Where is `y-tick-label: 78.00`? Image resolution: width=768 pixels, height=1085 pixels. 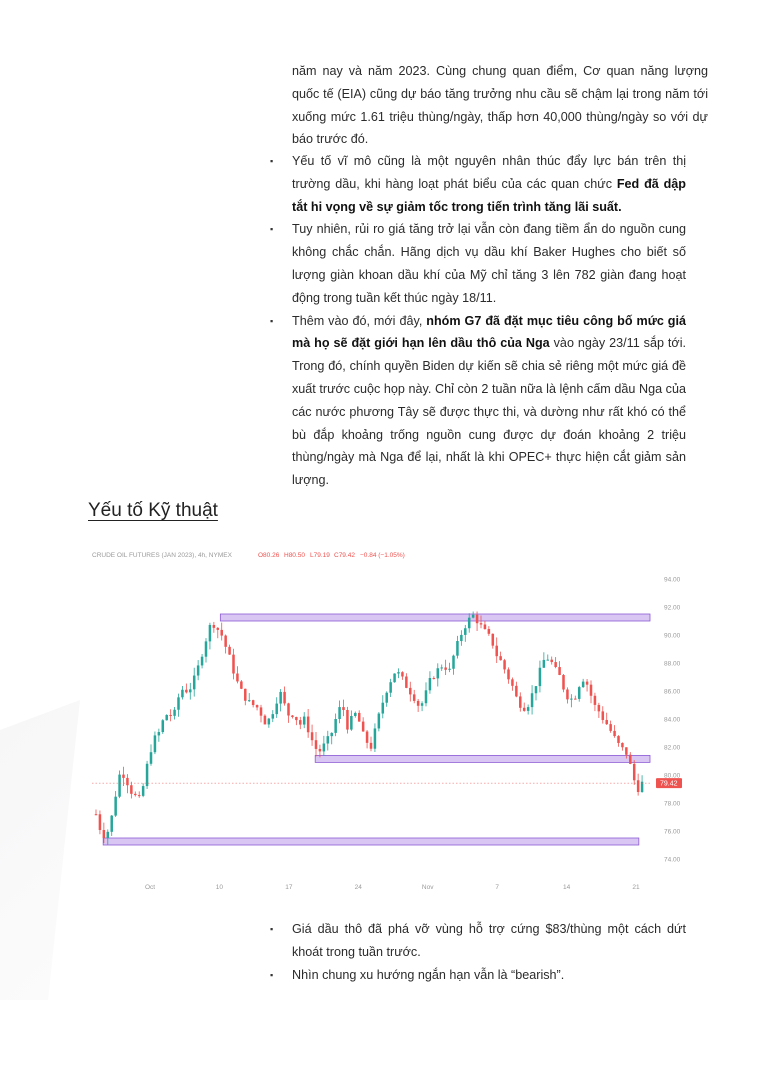 y-tick-label: 78.00 is located at coordinates (672, 804).